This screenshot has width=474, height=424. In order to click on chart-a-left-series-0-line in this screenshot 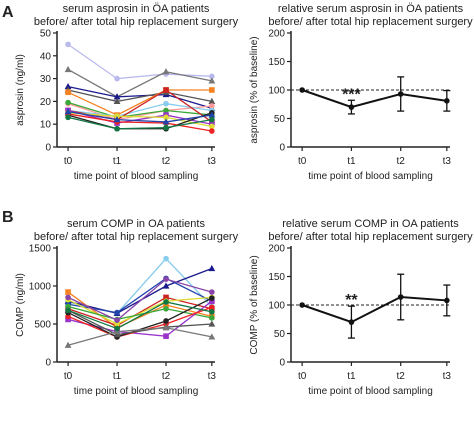, I will do `click(139, 61)`.